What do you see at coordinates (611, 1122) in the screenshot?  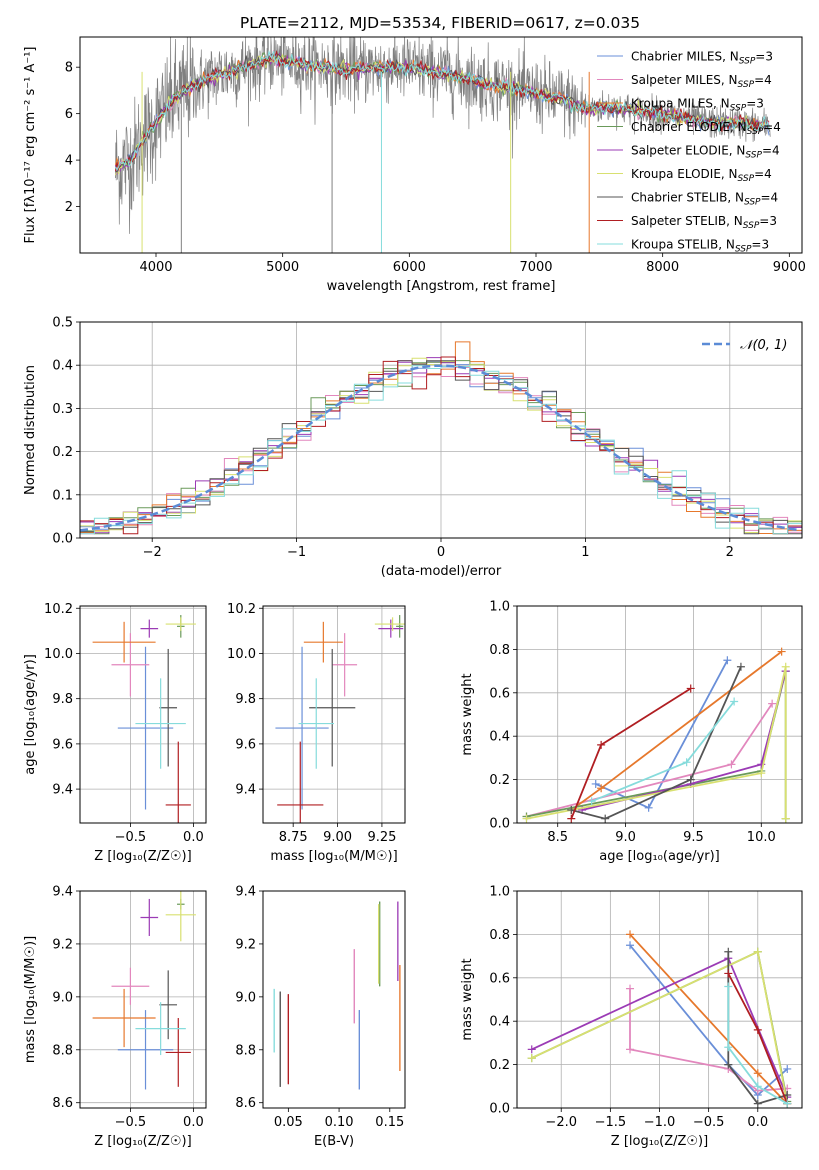 I see `x-tick-label: −1.5` at bounding box center [611, 1122].